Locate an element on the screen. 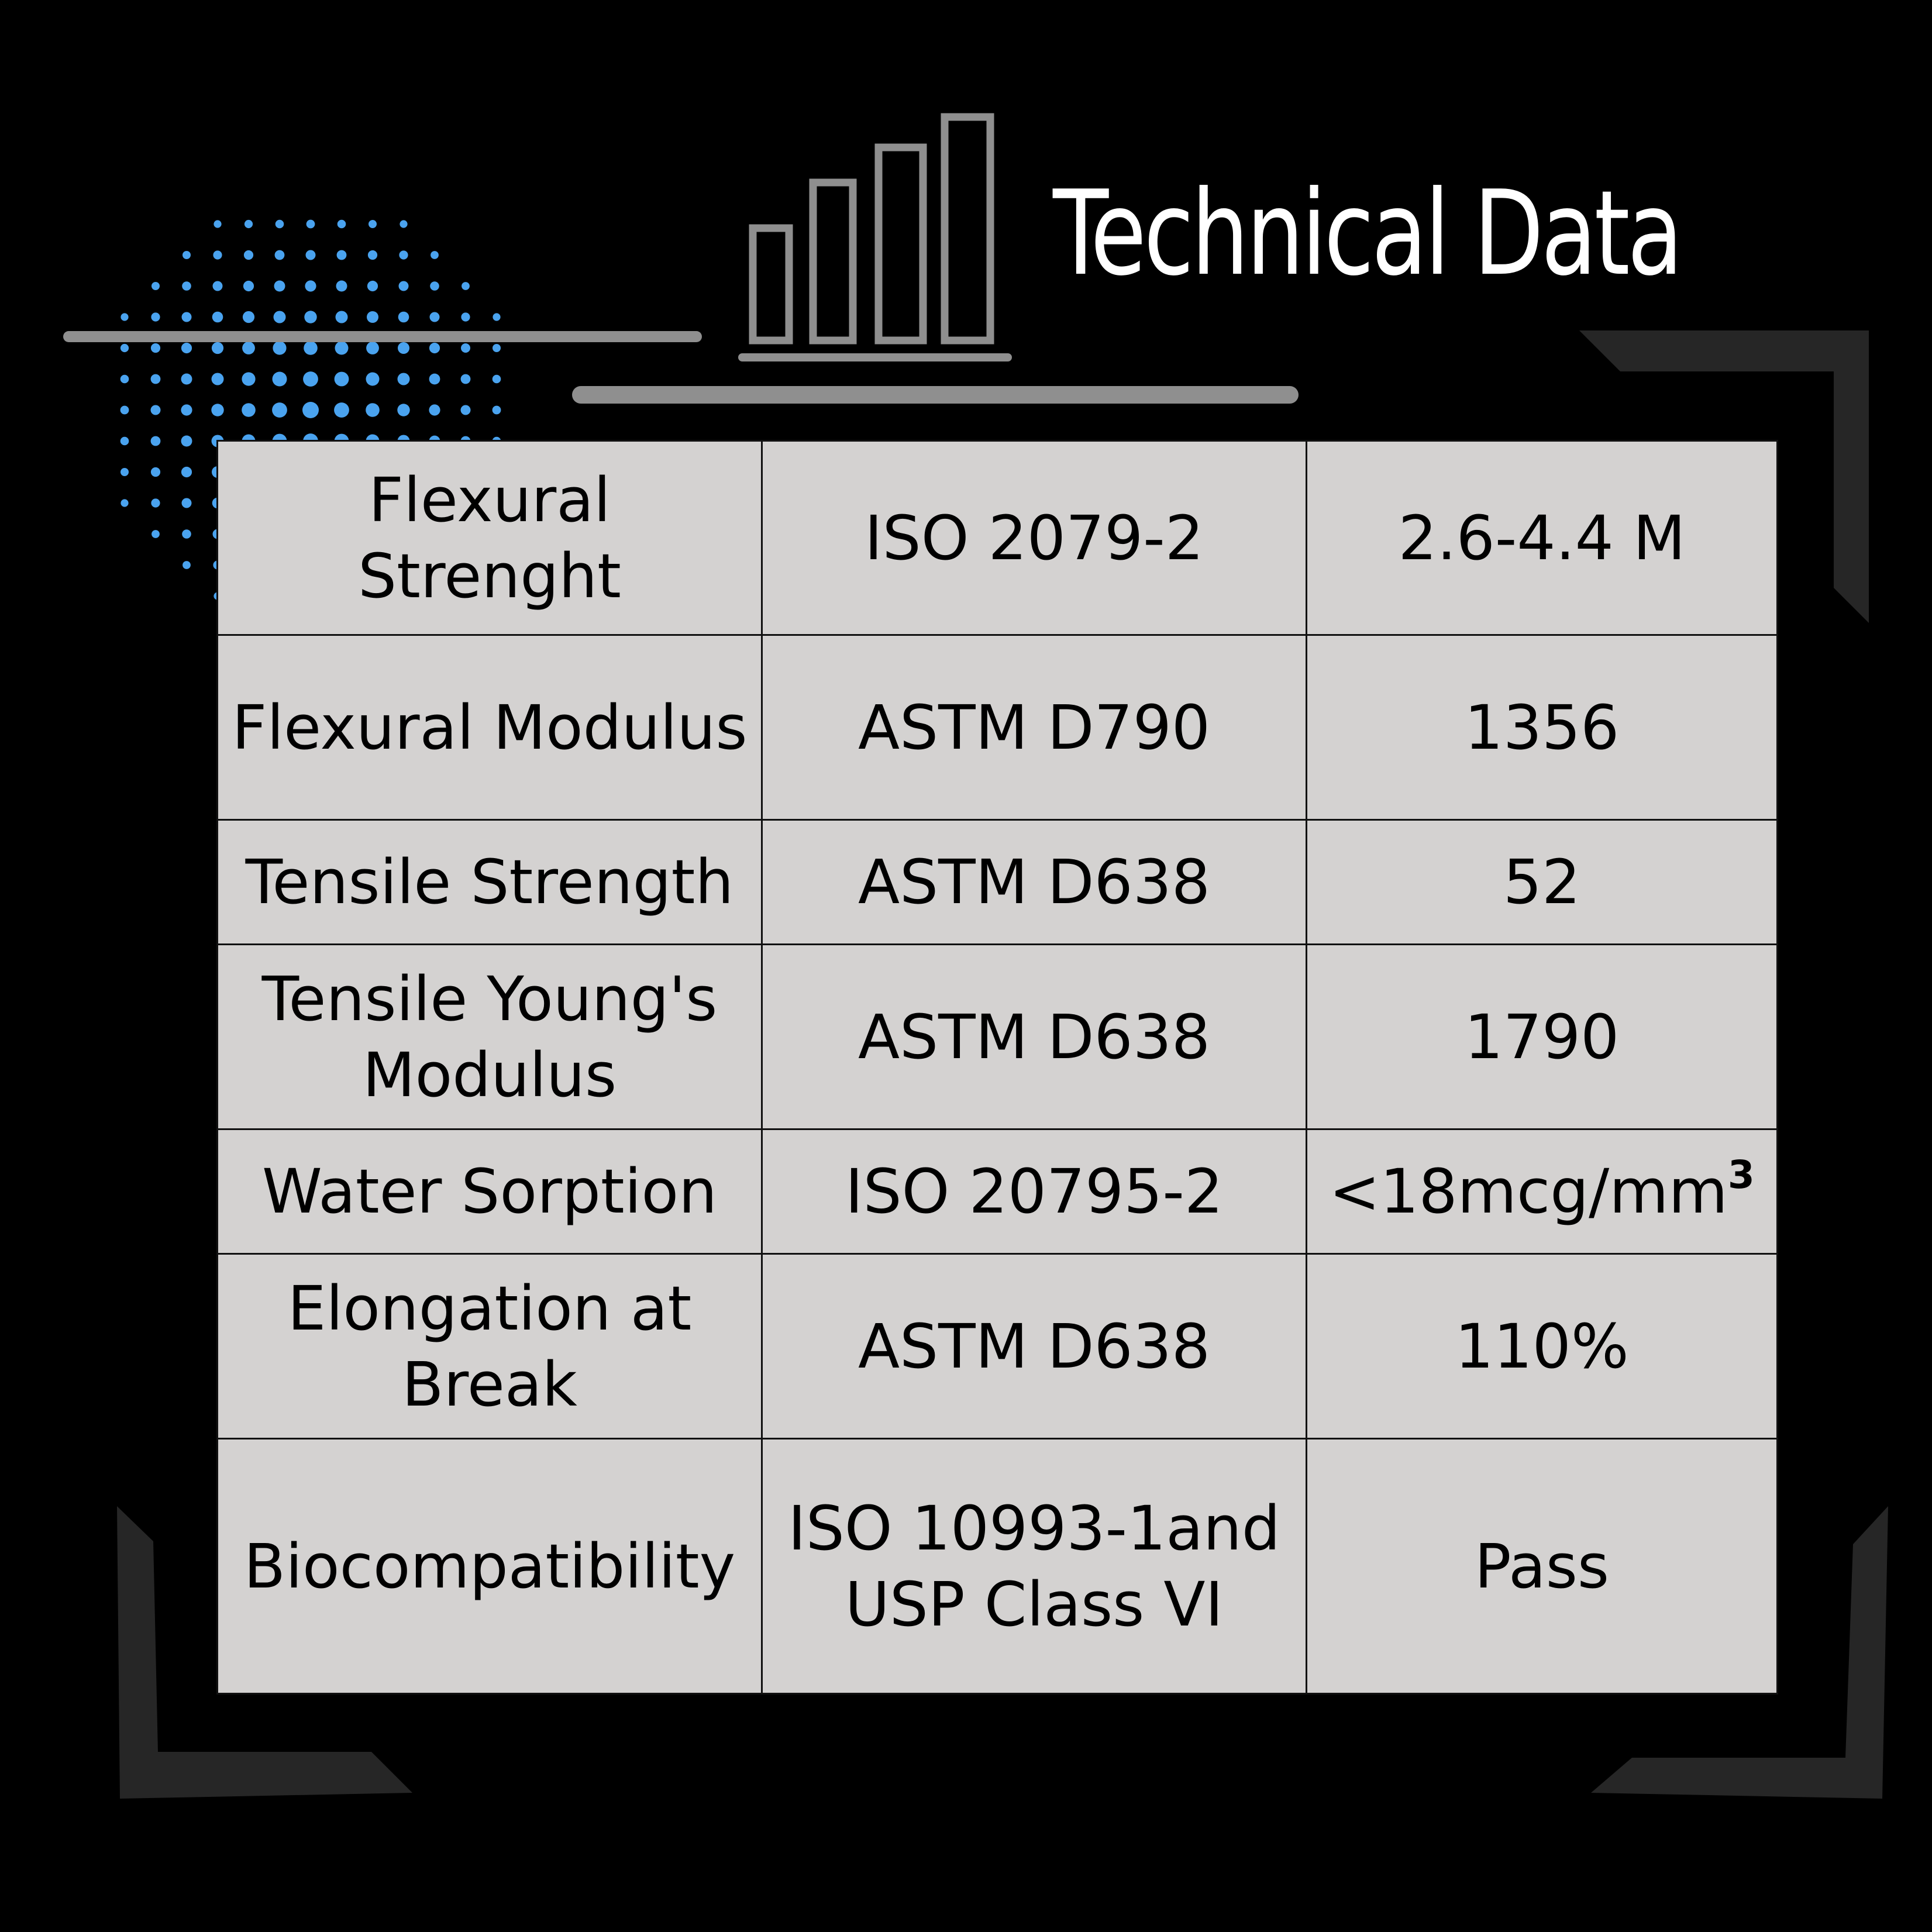  table-row: Flexural Modulus ASTM D790 1356 is located at coordinates (997, 727).